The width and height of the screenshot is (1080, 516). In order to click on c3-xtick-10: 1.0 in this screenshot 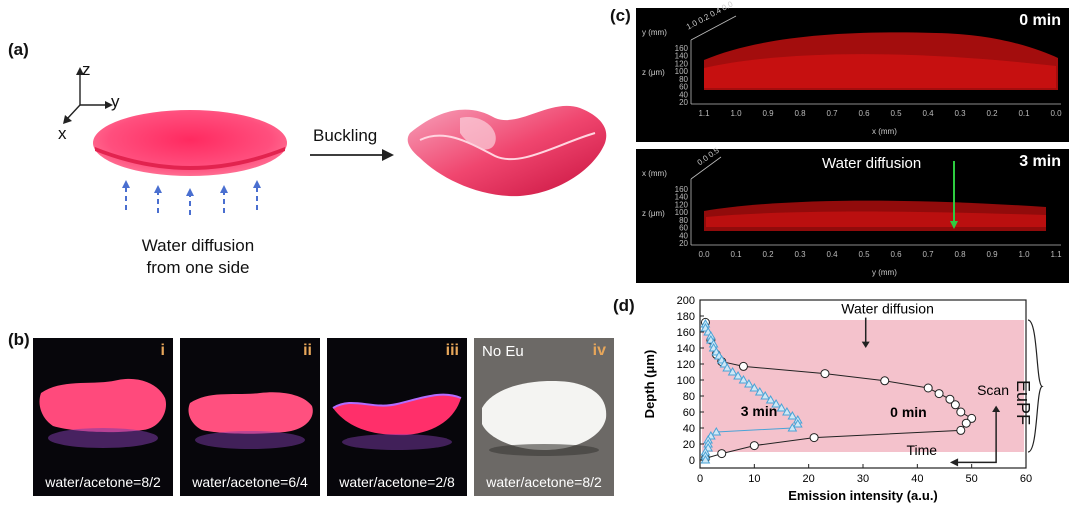, I will do `click(1024, 254)`.